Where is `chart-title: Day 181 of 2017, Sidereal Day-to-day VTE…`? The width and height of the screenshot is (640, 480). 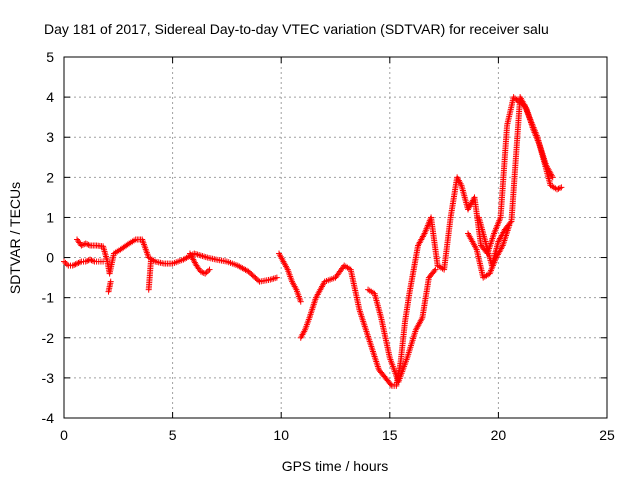 chart-title: Day 181 of 2017, Sidereal Day-to-day VTE… is located at coordinates (296, 29).